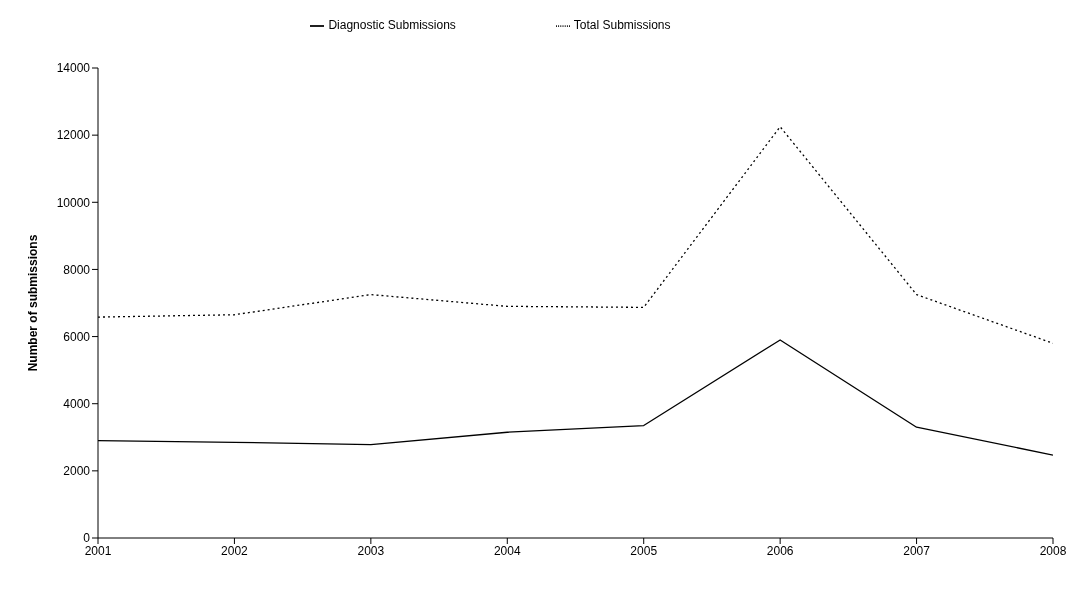  Describe the element at coordinates (77, 336) in the screenshot. I see `y-tick-label: 6000` at that location.